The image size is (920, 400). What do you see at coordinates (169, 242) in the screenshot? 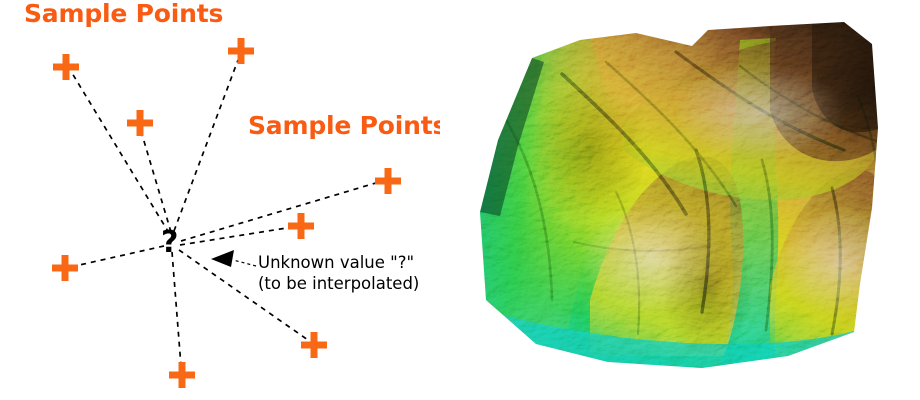
I see `unknown-value-marker: ?` at bounding box center [169, 242].